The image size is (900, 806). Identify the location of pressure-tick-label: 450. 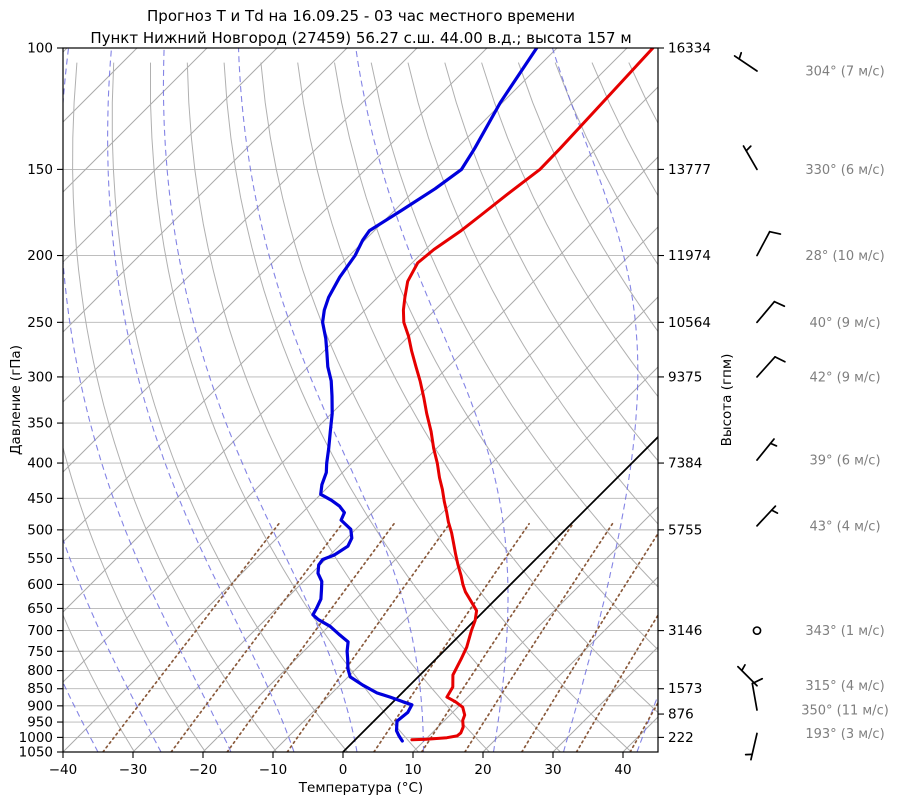
(40, 499).